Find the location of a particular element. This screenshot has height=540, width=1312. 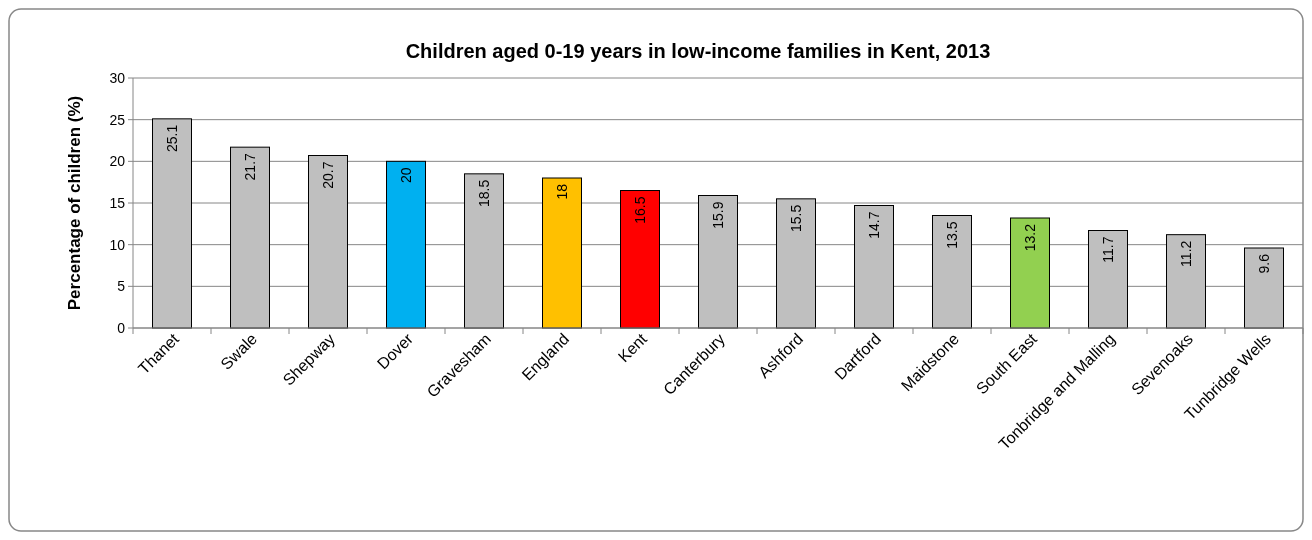

y-tick-label: 20 is located at coordinates (117, 161).